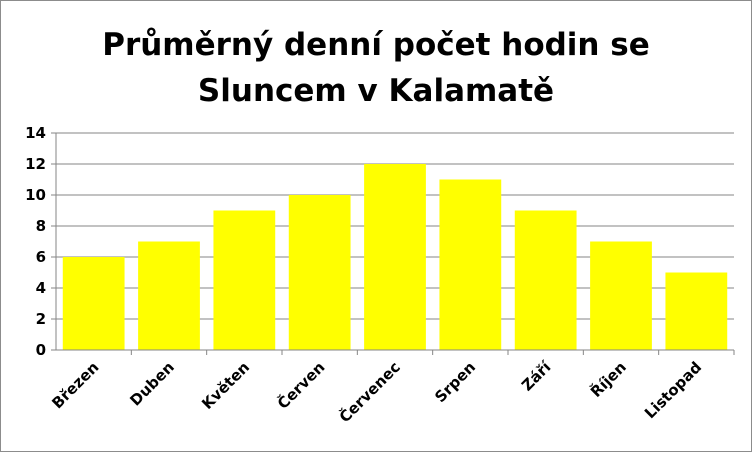 The image size is (752, 452). What do you see at coordinates (455, 382) in the screenshot?
I see `x-tick-label: Srpen` at bounding box center [455, 382].